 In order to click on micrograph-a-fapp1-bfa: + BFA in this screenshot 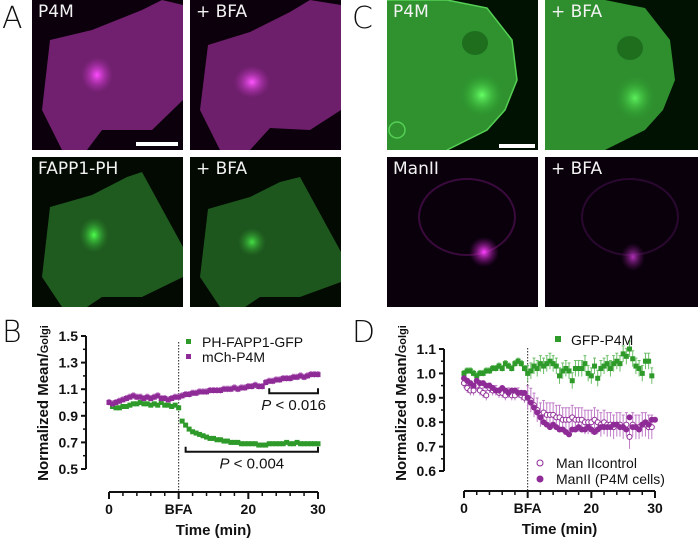, I will do `click(265, 232)`.